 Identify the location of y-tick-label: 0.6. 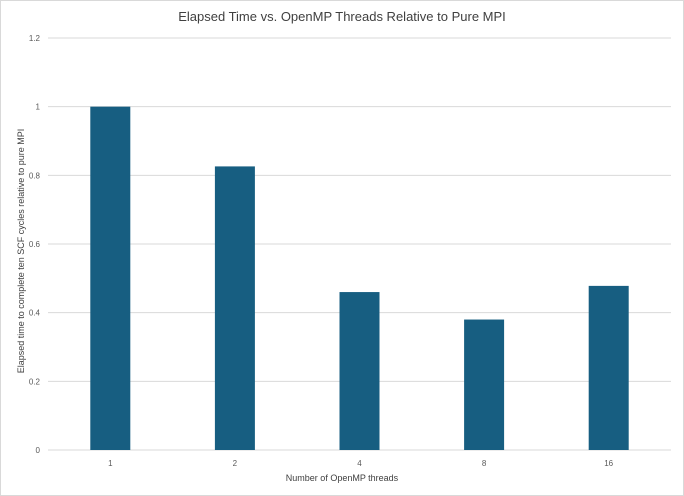
(35, 244).